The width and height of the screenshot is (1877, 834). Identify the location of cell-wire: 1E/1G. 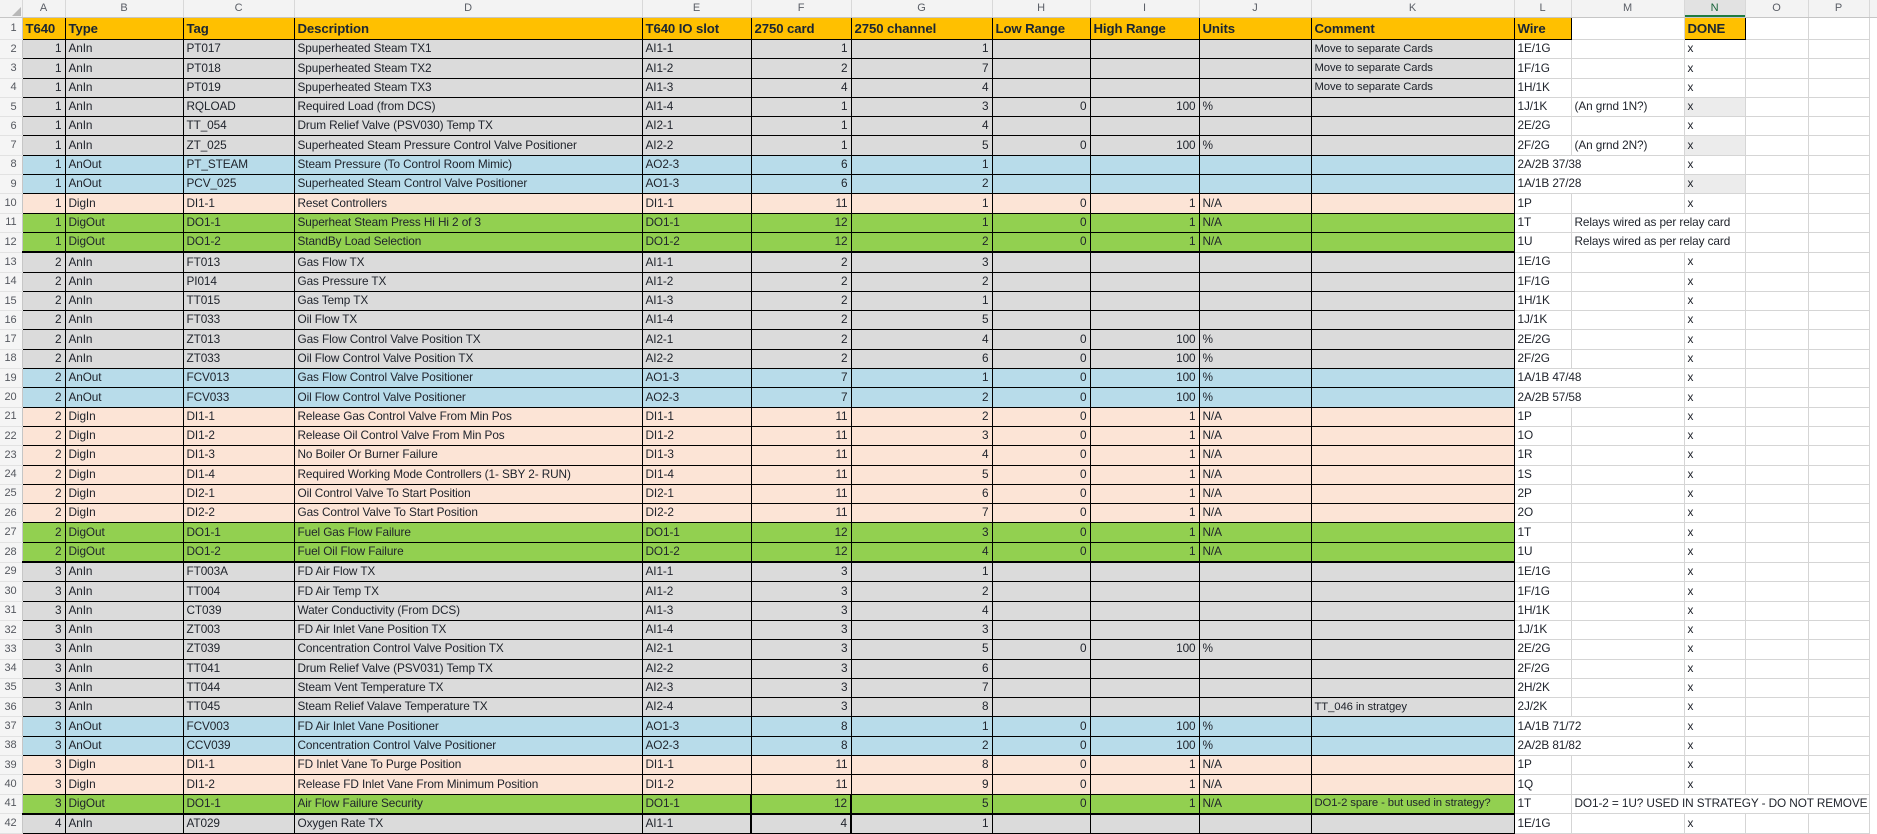
(1542, 262).